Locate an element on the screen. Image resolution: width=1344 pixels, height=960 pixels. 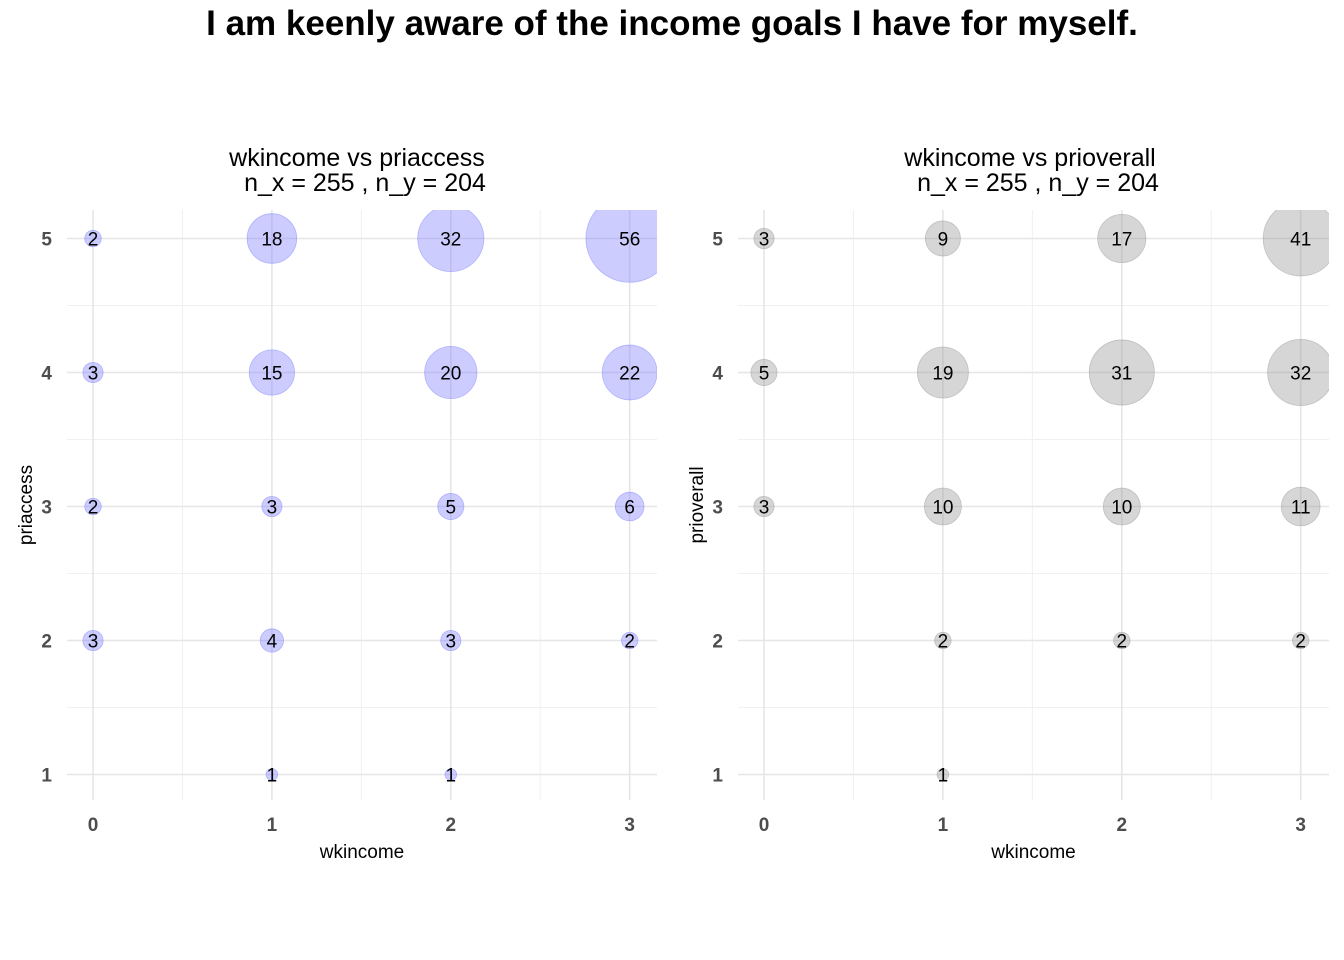
y-axis-title: prioverall is located at coordinates (697, 504).